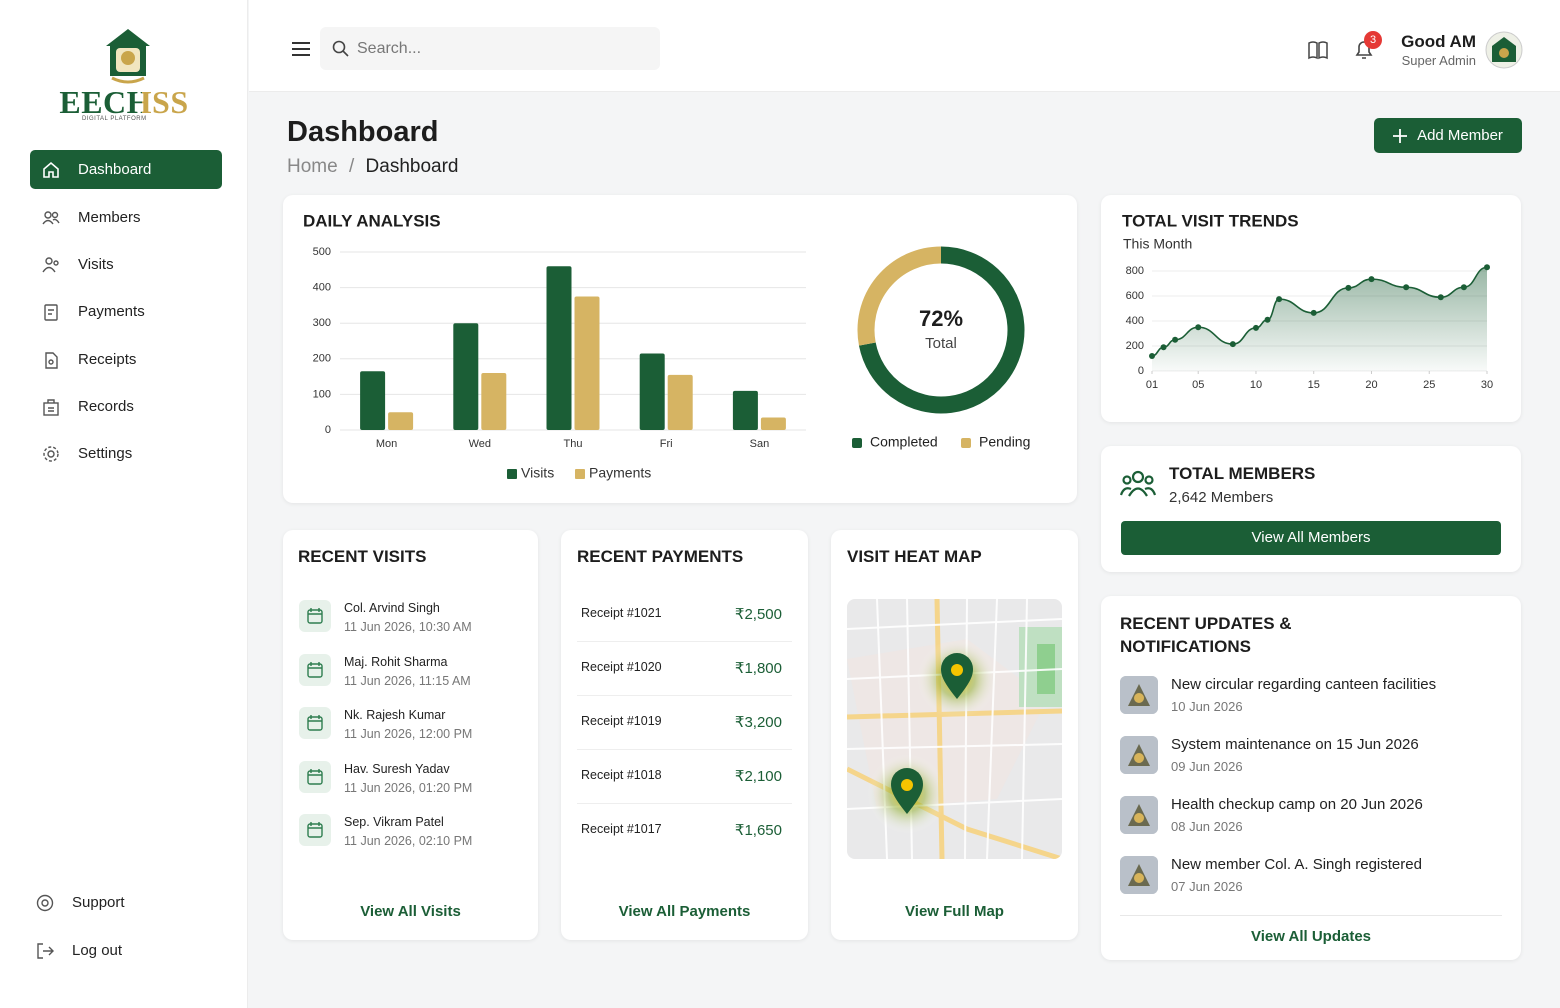  I want to click on add-member-button: Add Member, so click(1448, 135).